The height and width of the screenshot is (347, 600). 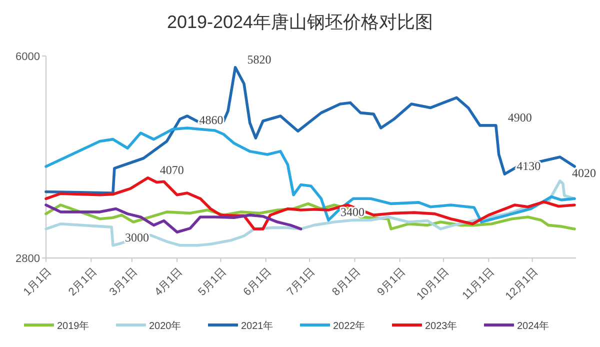 I want to click on x-tick-label: 3月1日, so click(x=123, y=282).